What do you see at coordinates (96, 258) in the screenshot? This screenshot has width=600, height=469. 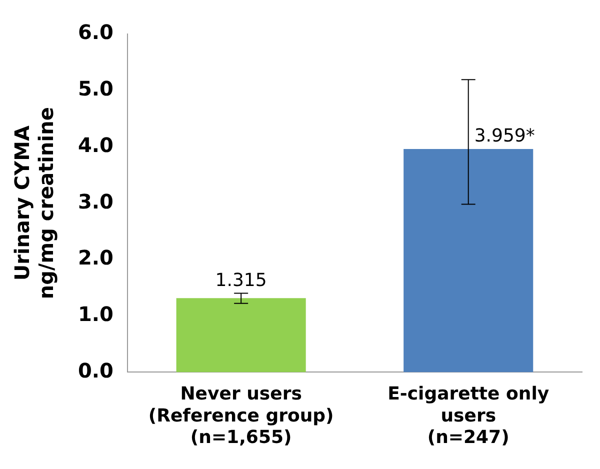 I see `y-tick-label: 2.0` at bounding box center [96, 258].